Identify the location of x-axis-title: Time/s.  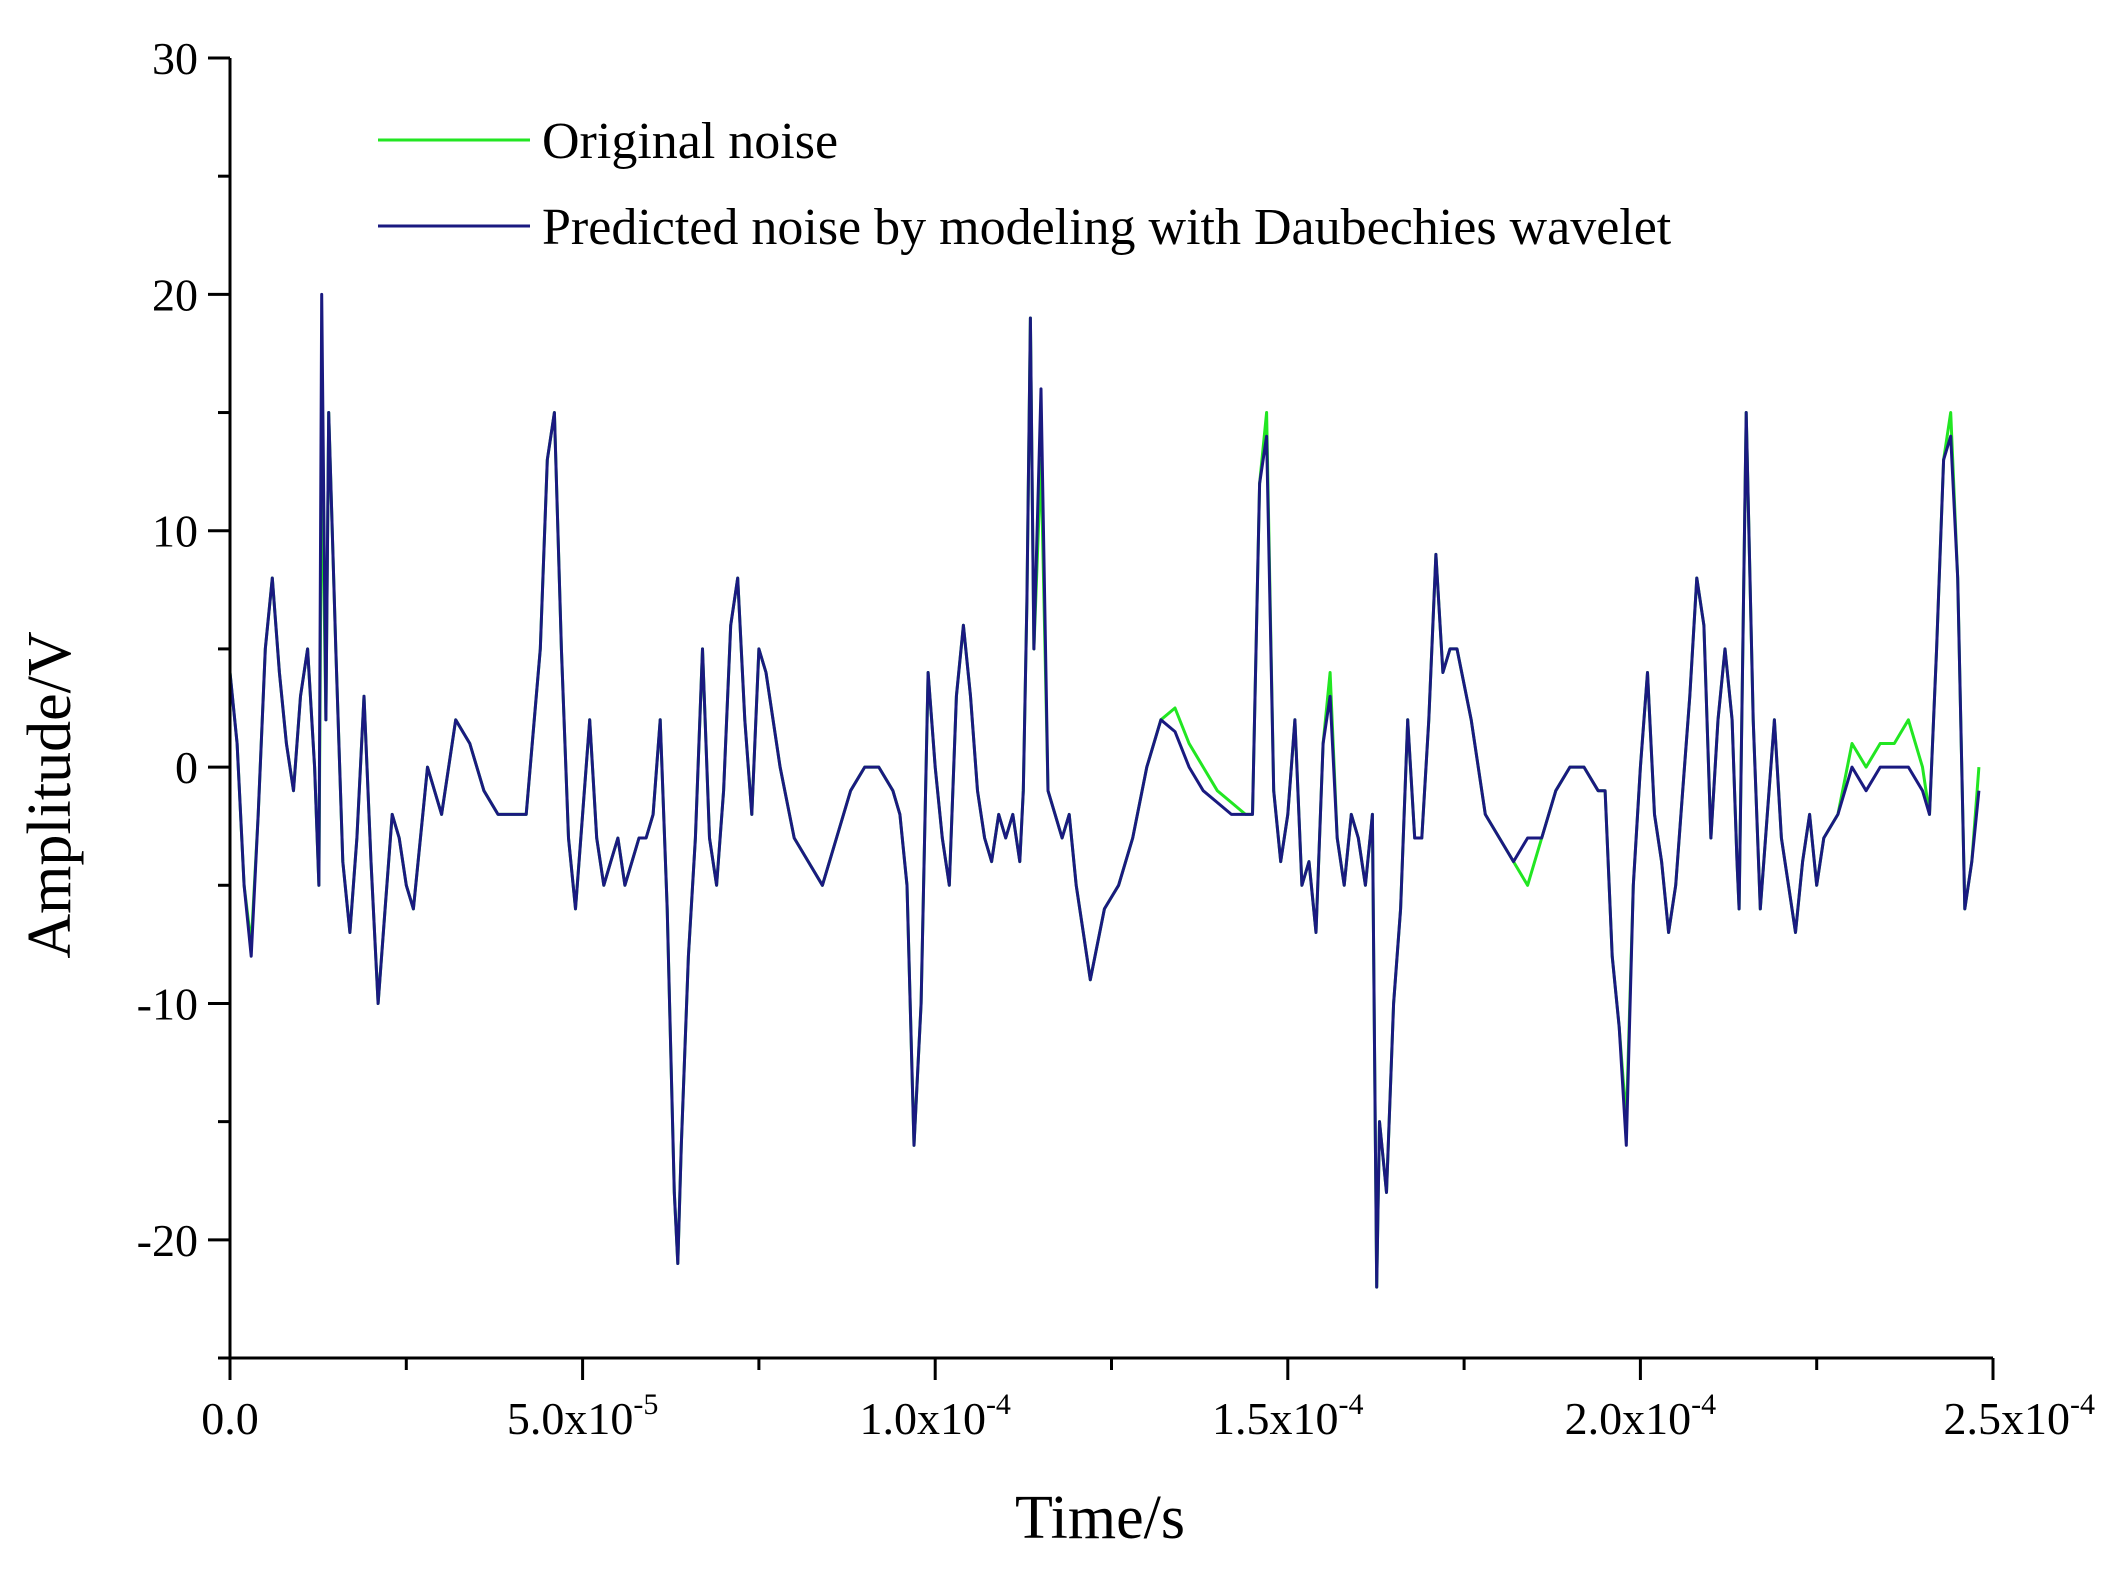
(1100, 1518).